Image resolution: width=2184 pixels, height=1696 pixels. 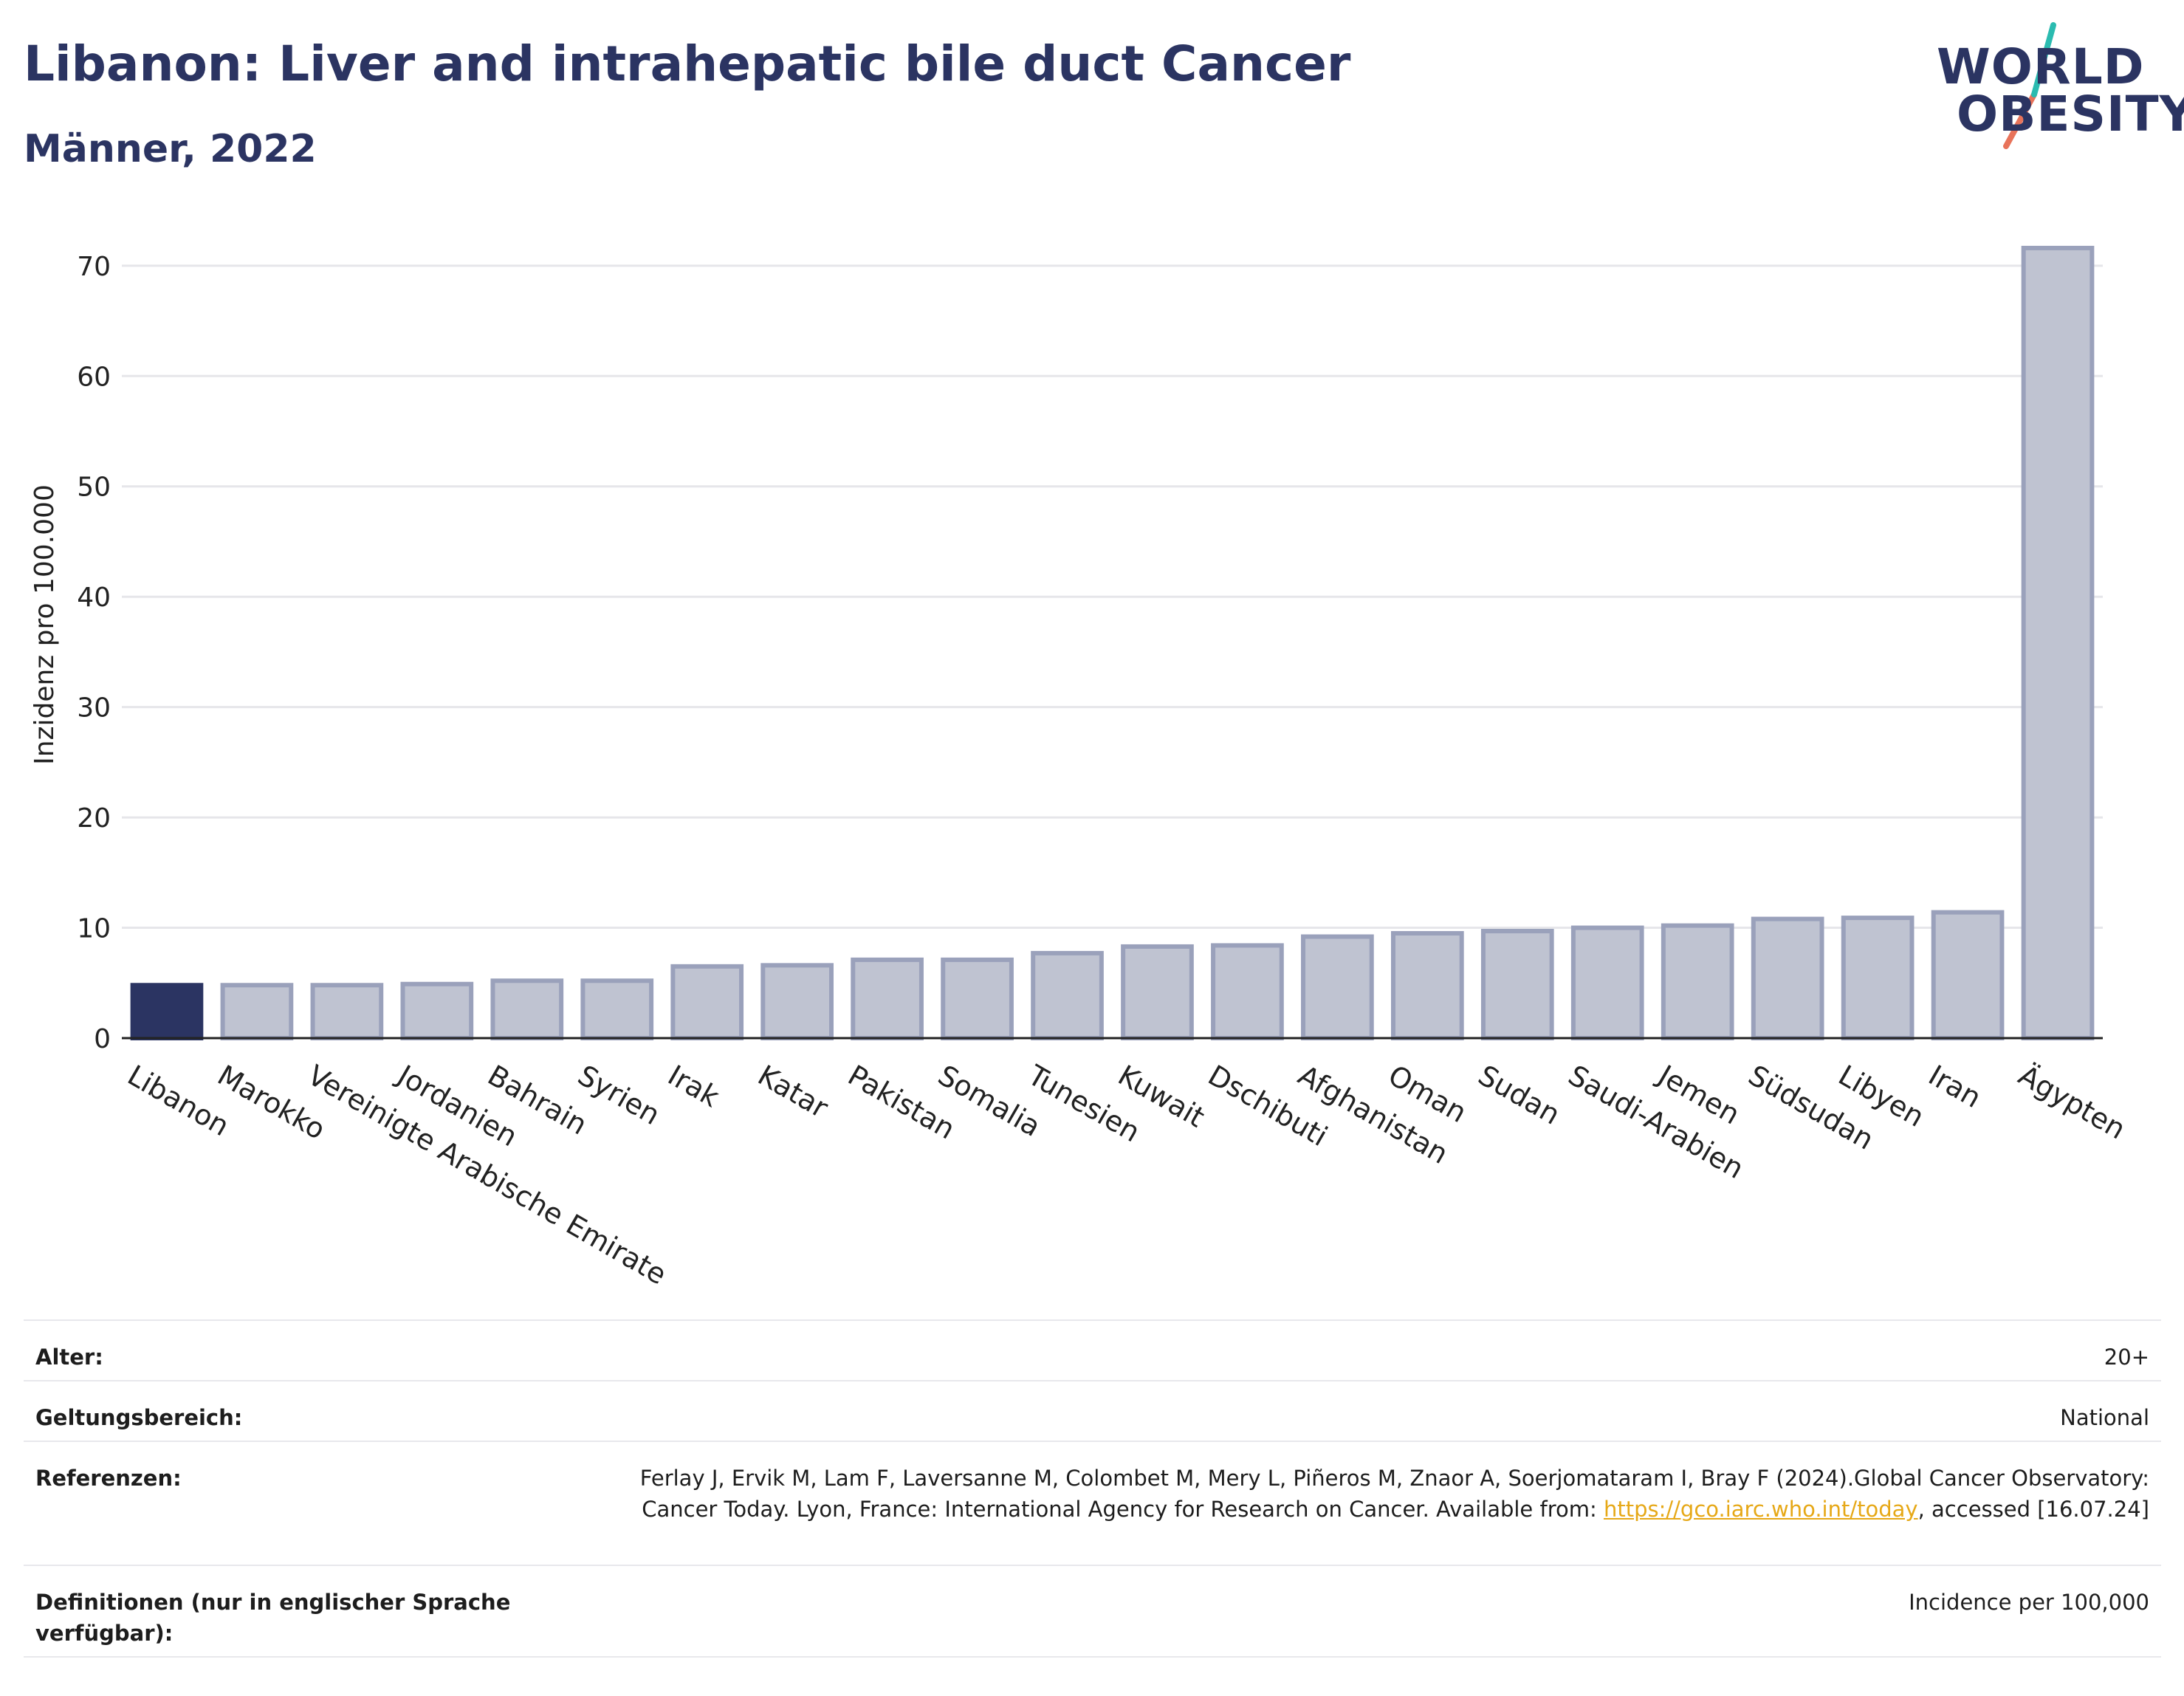 I want to click on y-tick-label: 40, so click(x=94, y=598).